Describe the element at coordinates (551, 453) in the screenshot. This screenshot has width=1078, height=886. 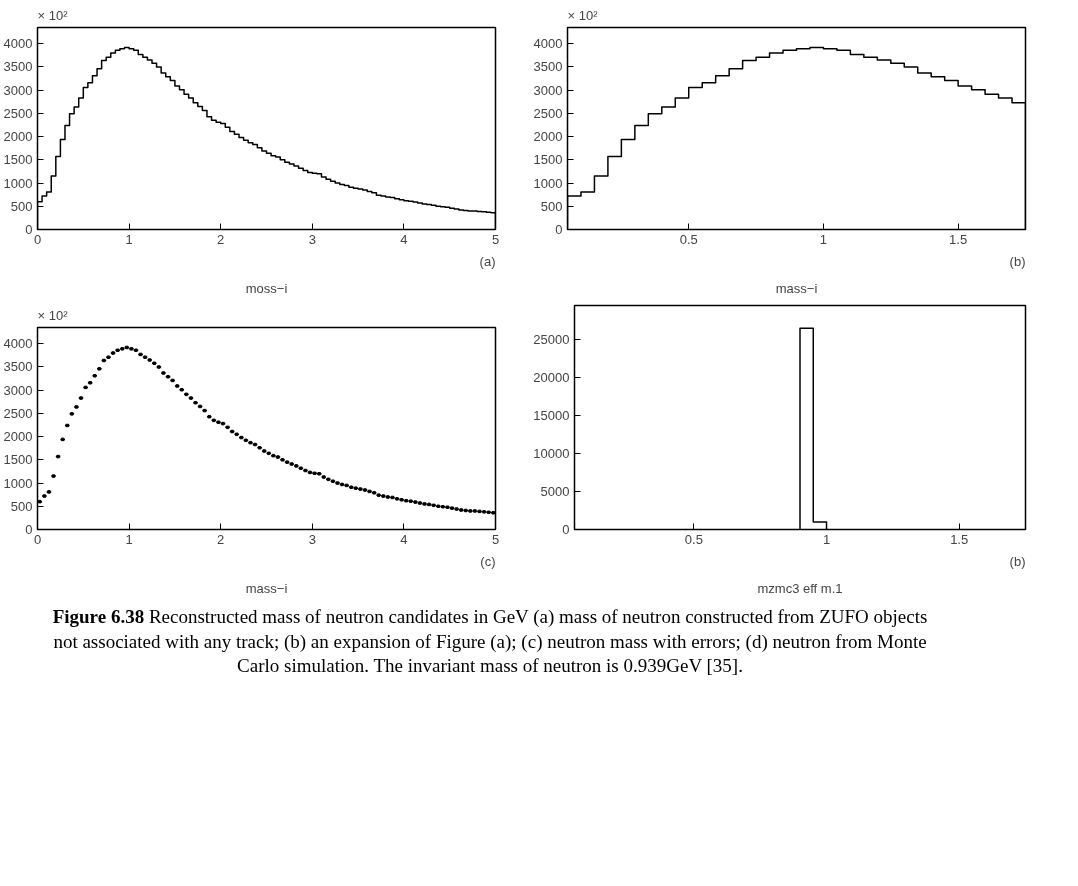
I see `y-tick-label: 10000` at that location.